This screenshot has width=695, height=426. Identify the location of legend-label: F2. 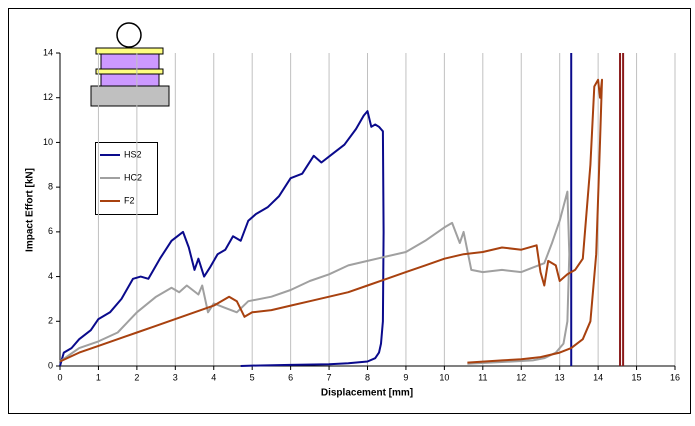
(129, 200).